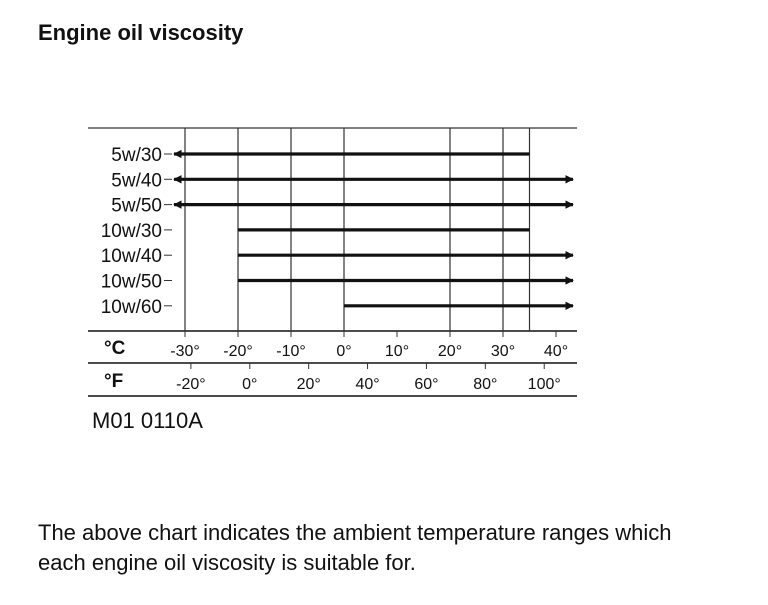 The image size is (768, 605). Describe the element at coordinates (147, 420) in the screenshot. I see `figure-reference-code: M01 0110A` at that location.